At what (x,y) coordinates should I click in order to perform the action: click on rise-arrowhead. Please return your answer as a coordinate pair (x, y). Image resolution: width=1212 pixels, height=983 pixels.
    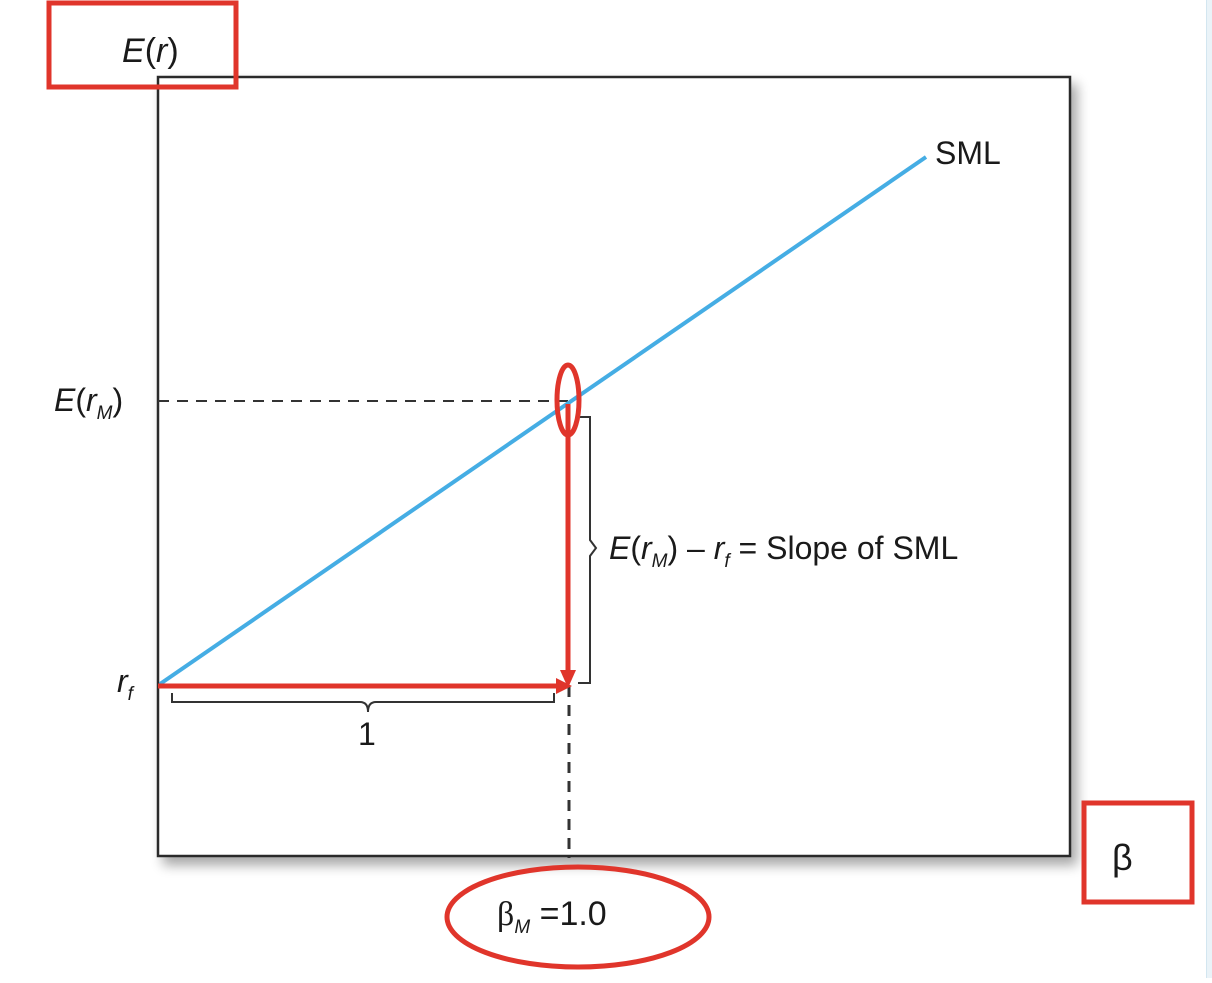
    Looking at the image, I should click on (568, 679).